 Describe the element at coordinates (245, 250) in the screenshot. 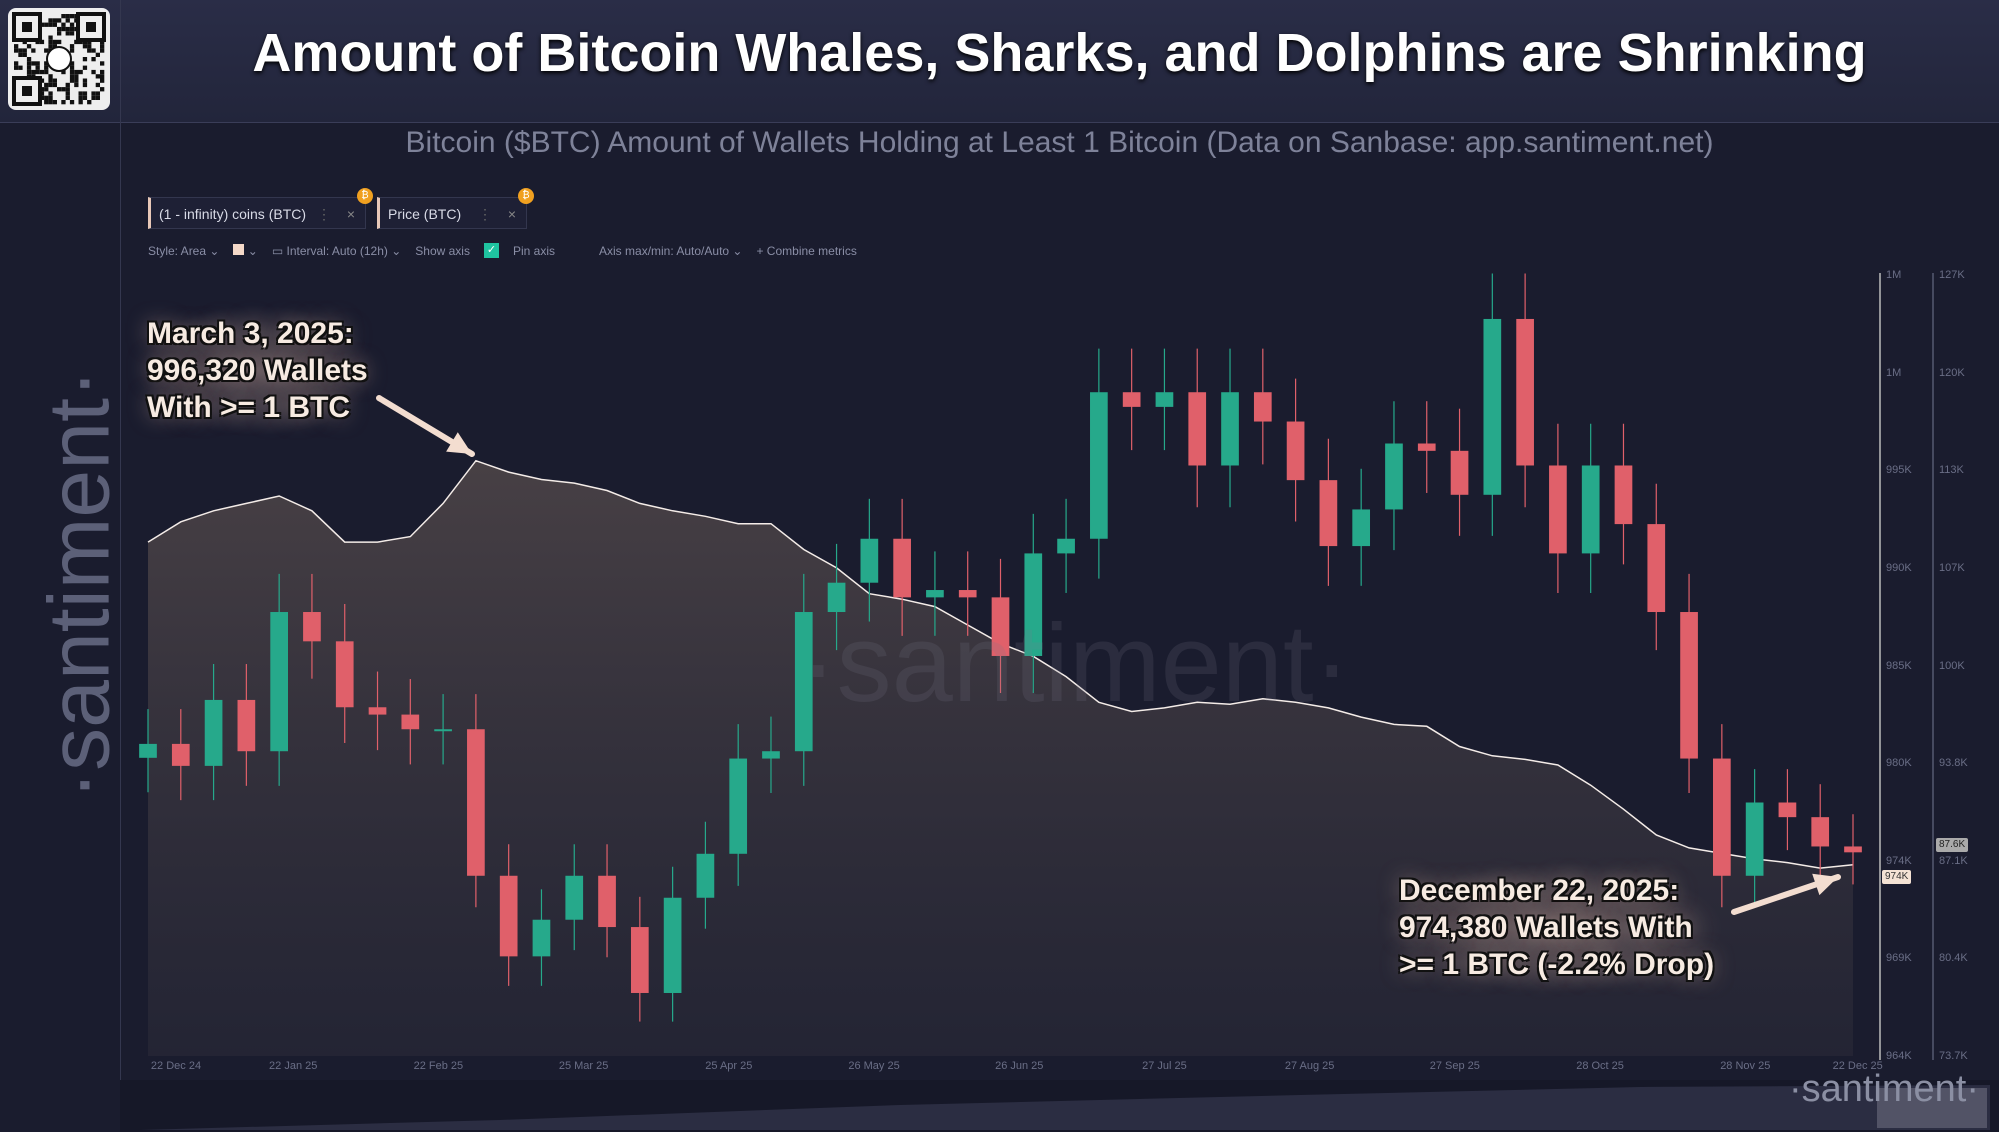

I see `color-picker: ⌄` at that location.